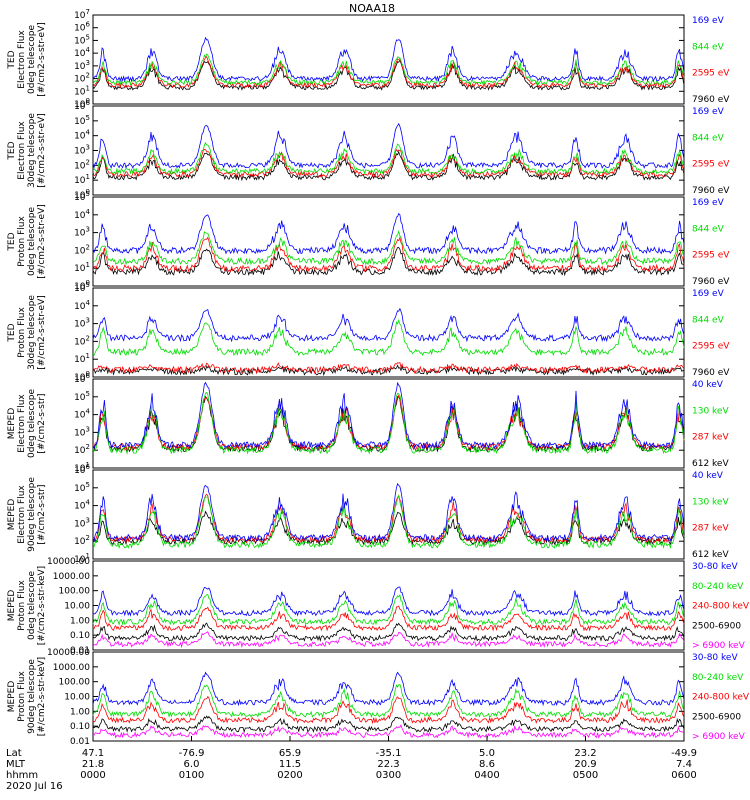 The height and width of the screenshot is (800, 750). I want to click on x-row-label-mlt: MLT, so click(16, 764).